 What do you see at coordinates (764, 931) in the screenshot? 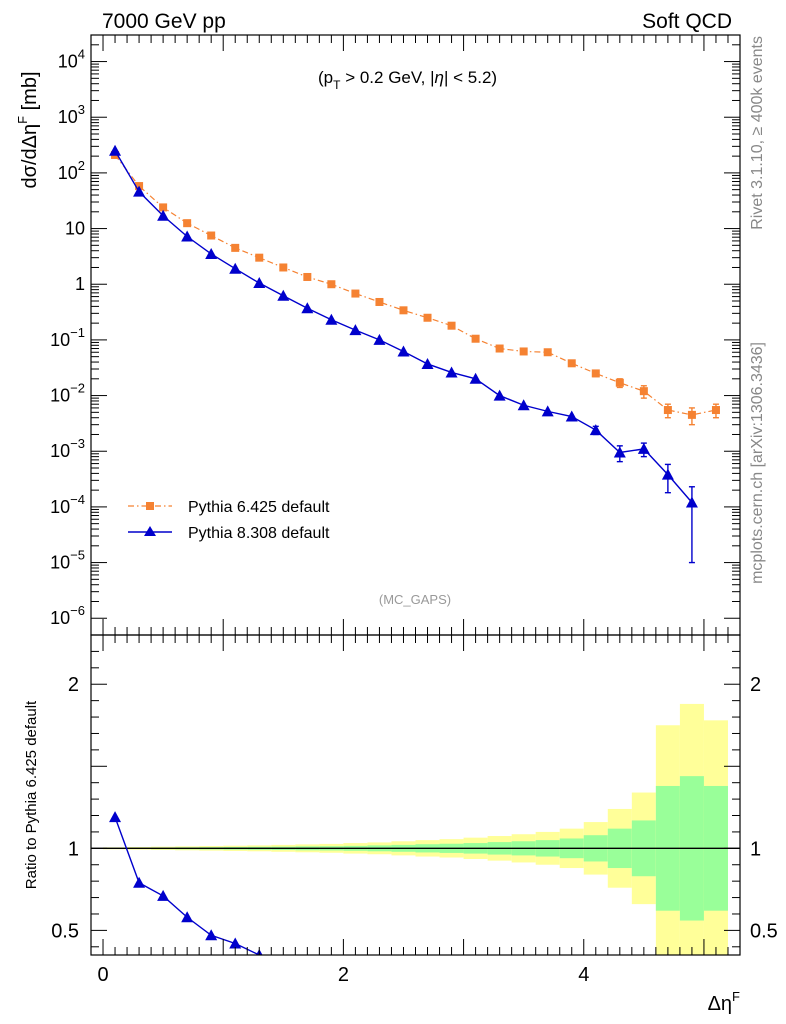
I see `ratio-y-tick-label-right: 0.5` at bounding box center [764, 931].